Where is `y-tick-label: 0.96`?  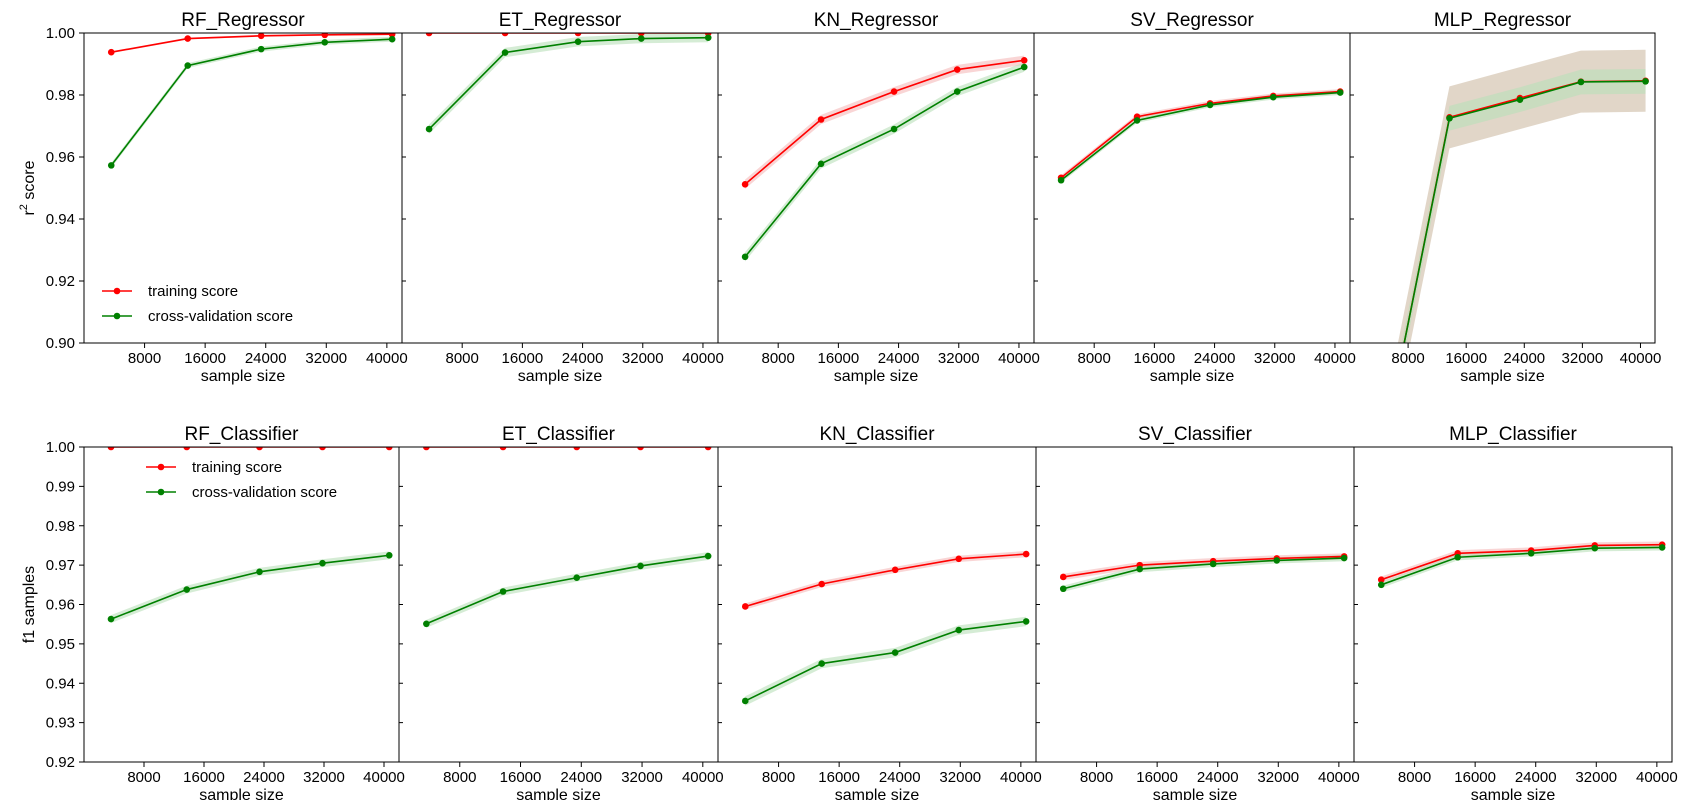
y-tick-label: 0.96 is located at coordinates (60, 157).